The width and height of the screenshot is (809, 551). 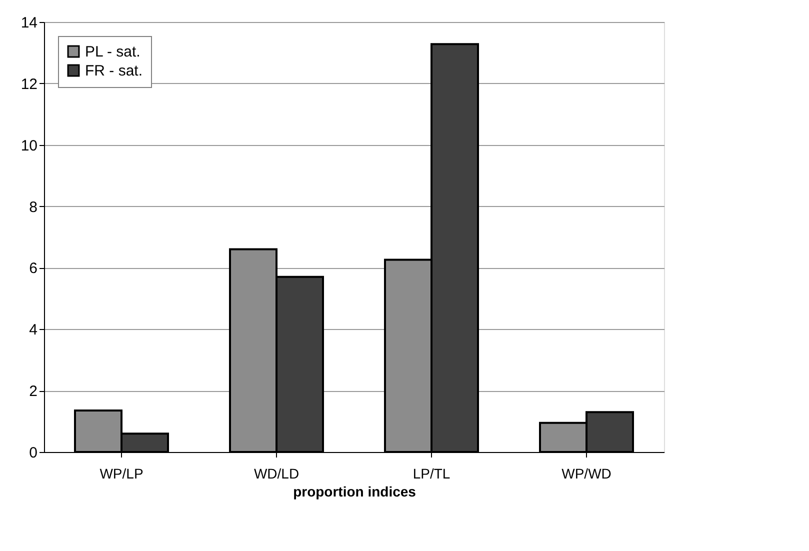 I want to click on y-tick-label: 4, so click(x=33, y=330).